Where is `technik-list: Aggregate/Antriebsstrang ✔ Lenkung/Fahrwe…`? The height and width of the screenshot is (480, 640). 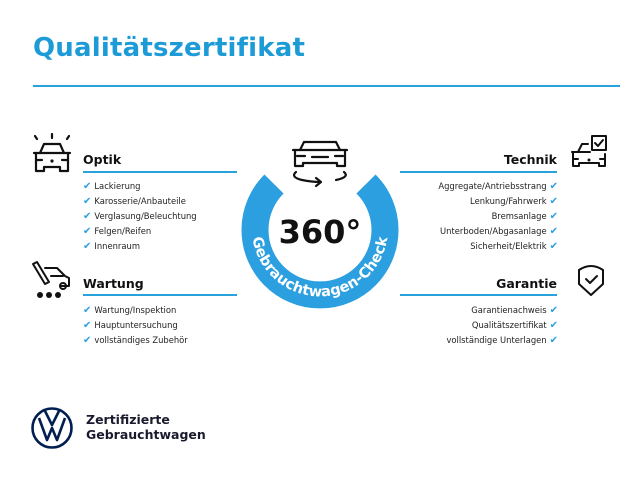
technik-list: Aggregate/Antriebsstrang ✔ Lenkung/Fahrwe… is located at coordinates (498, 216).